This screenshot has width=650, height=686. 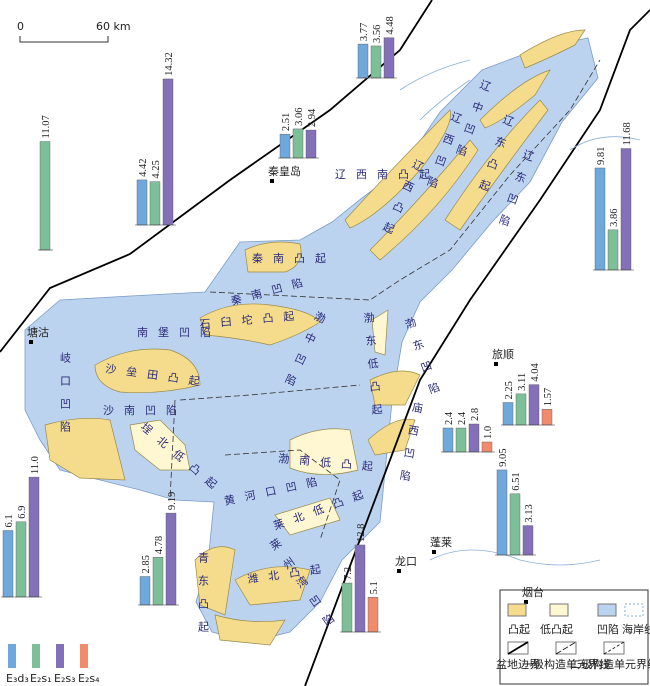 I want to click on value-label: 4.25, so click(x=156, y=169).